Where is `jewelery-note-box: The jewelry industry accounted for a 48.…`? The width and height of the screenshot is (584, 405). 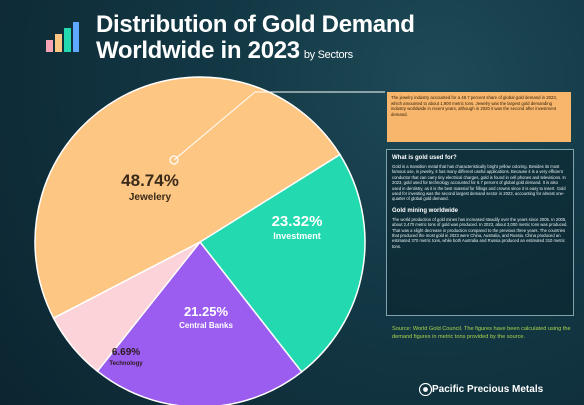 jewelery-note-box: The jewelry industry accounted for a 48.… is located at coordinates (479, 117).